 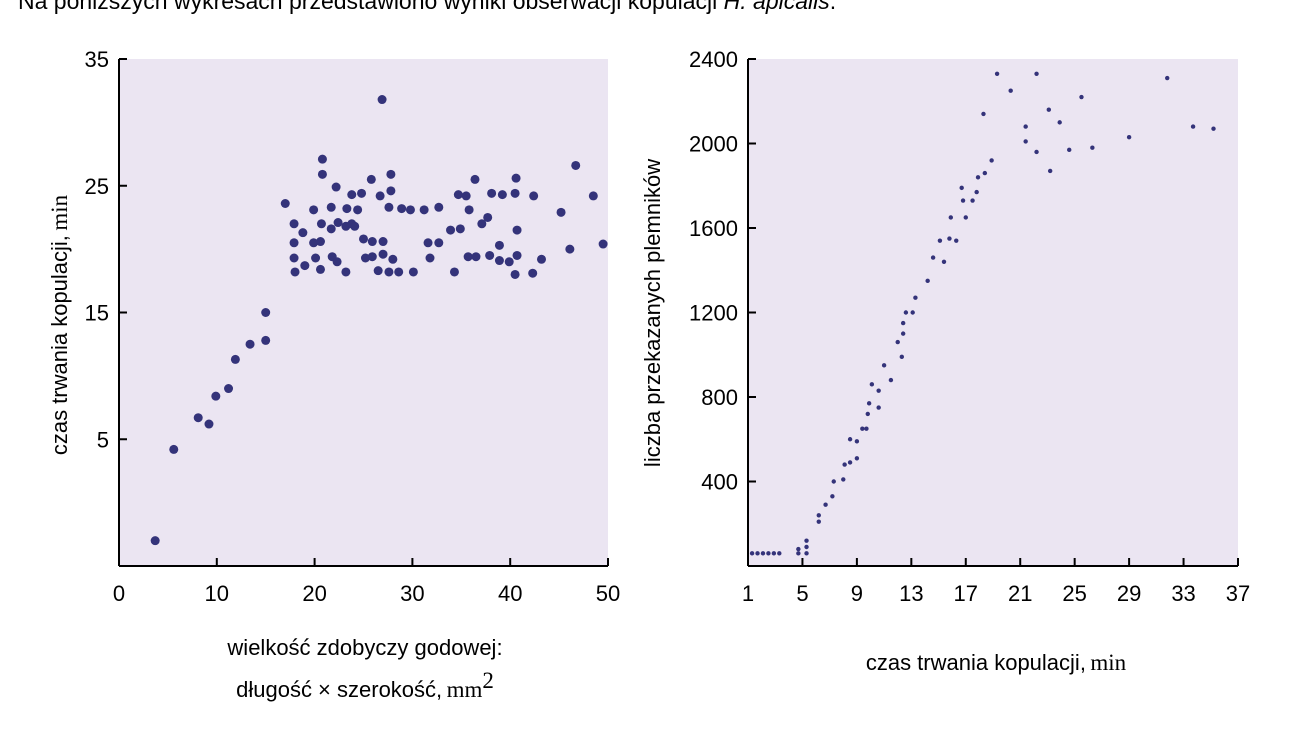 I want to click on left-ytick-label: 15, so click(x=97, y=313).